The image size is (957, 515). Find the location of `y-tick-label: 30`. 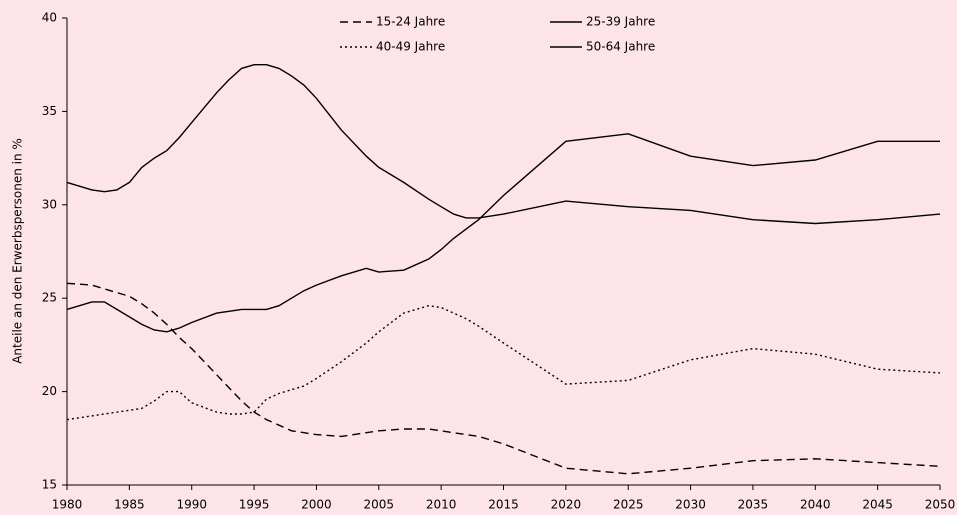

y-tick-label: 30 is located at coordinates (49, 204).